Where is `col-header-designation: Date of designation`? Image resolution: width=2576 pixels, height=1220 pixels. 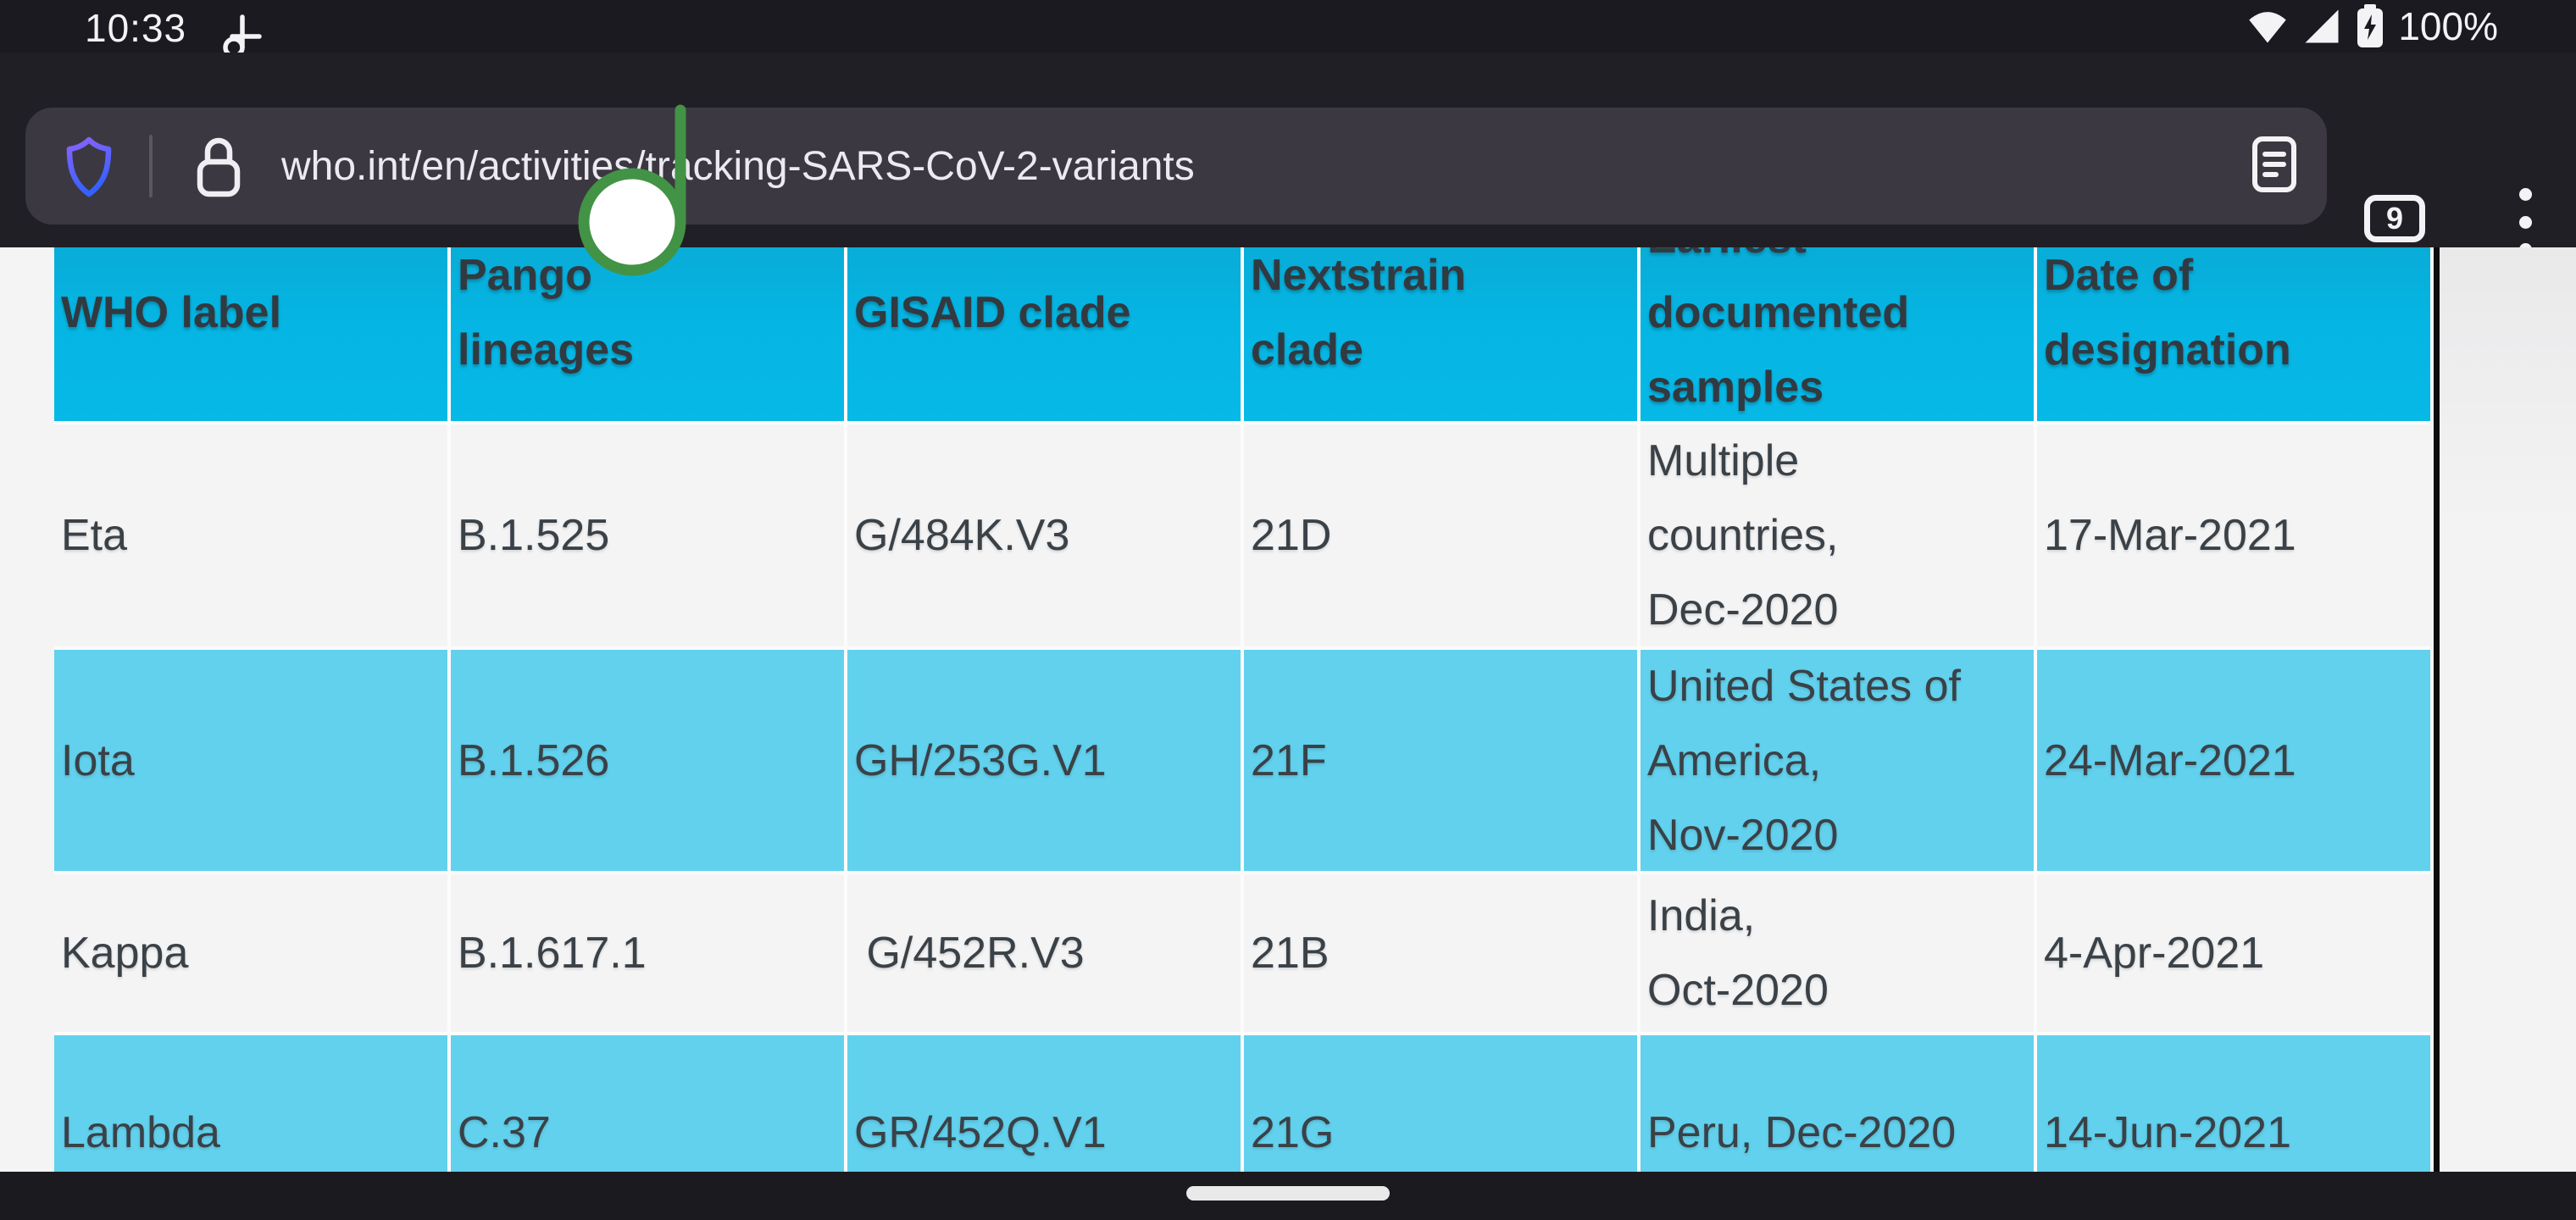 col-header-designation: Date of designation is located at coordinates (2233, 334).